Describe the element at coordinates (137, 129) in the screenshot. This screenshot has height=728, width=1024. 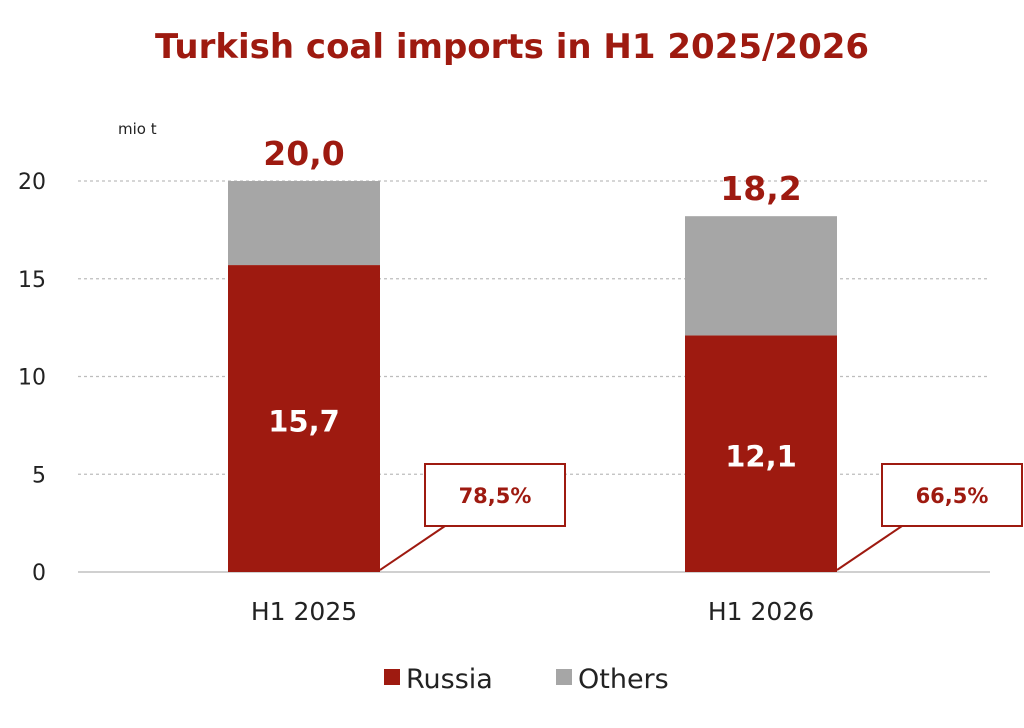
I see `unit-label: mio t` at that location.